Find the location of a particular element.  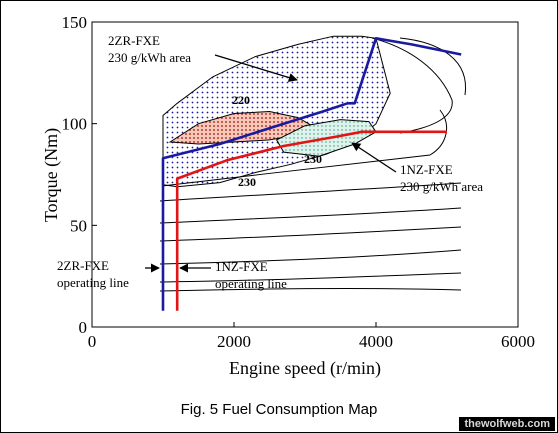

region-layer is located at coordinates (276, 111).